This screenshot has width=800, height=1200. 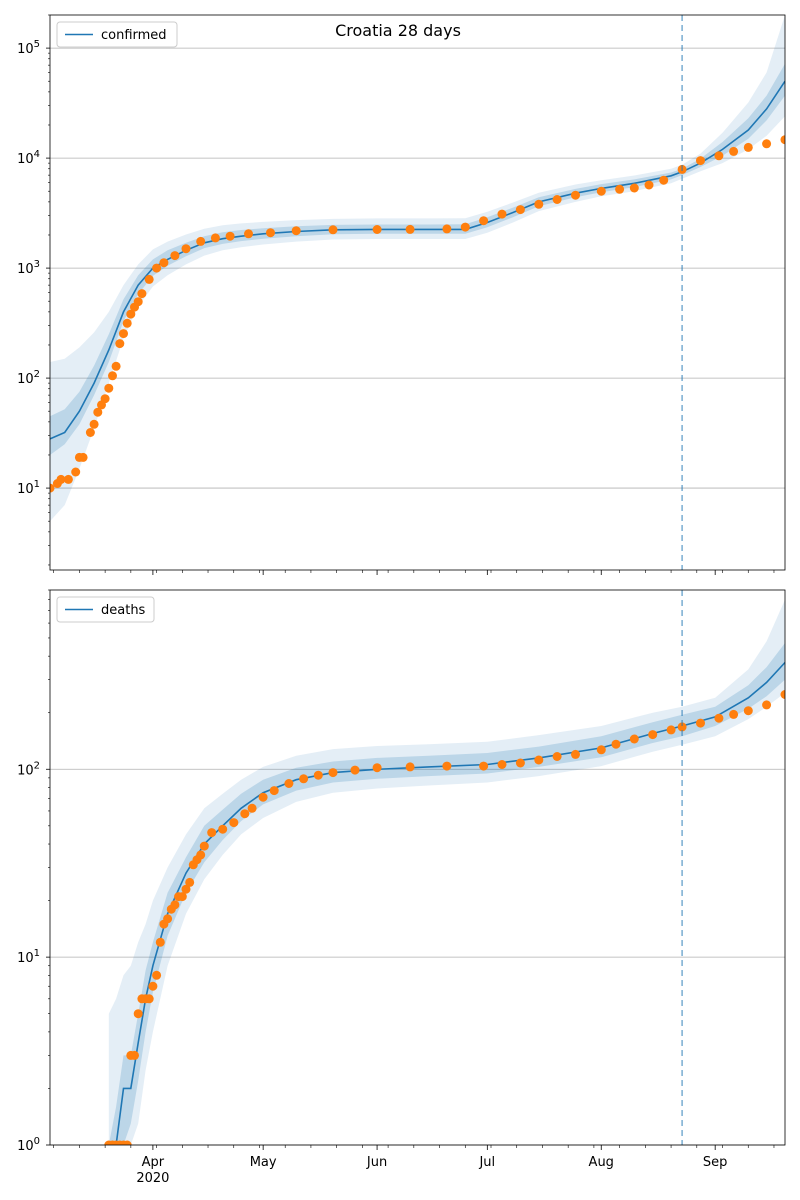 I want to click on figure-title: Croatia 28 days, so click(x=398, y=30).